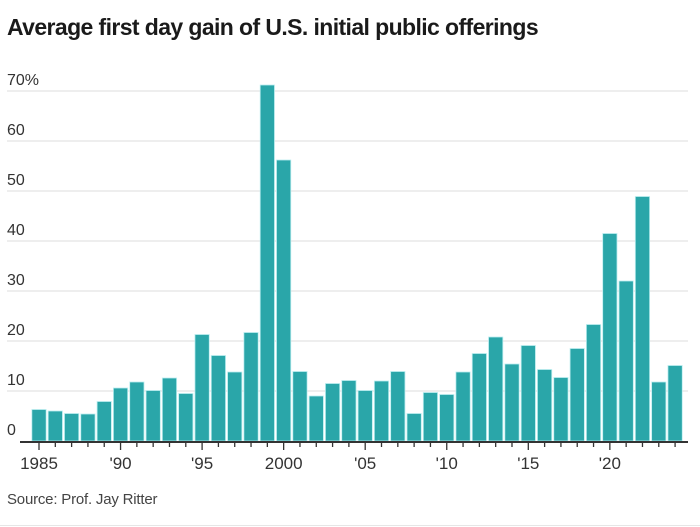 This screenshot has height=527, width=700. I want to click on y-tick-label: 60, so click(16, 130).